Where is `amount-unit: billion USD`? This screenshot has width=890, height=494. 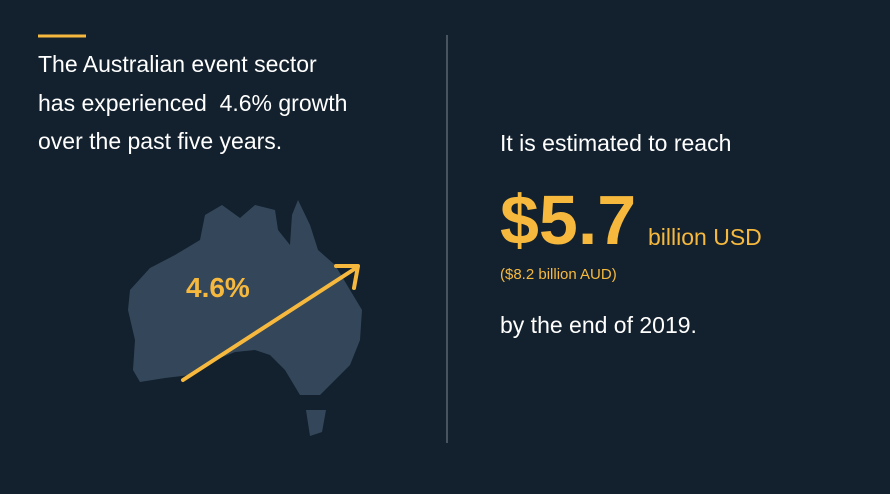 amount-unit: billion USD is located at coordinates (705, 237).